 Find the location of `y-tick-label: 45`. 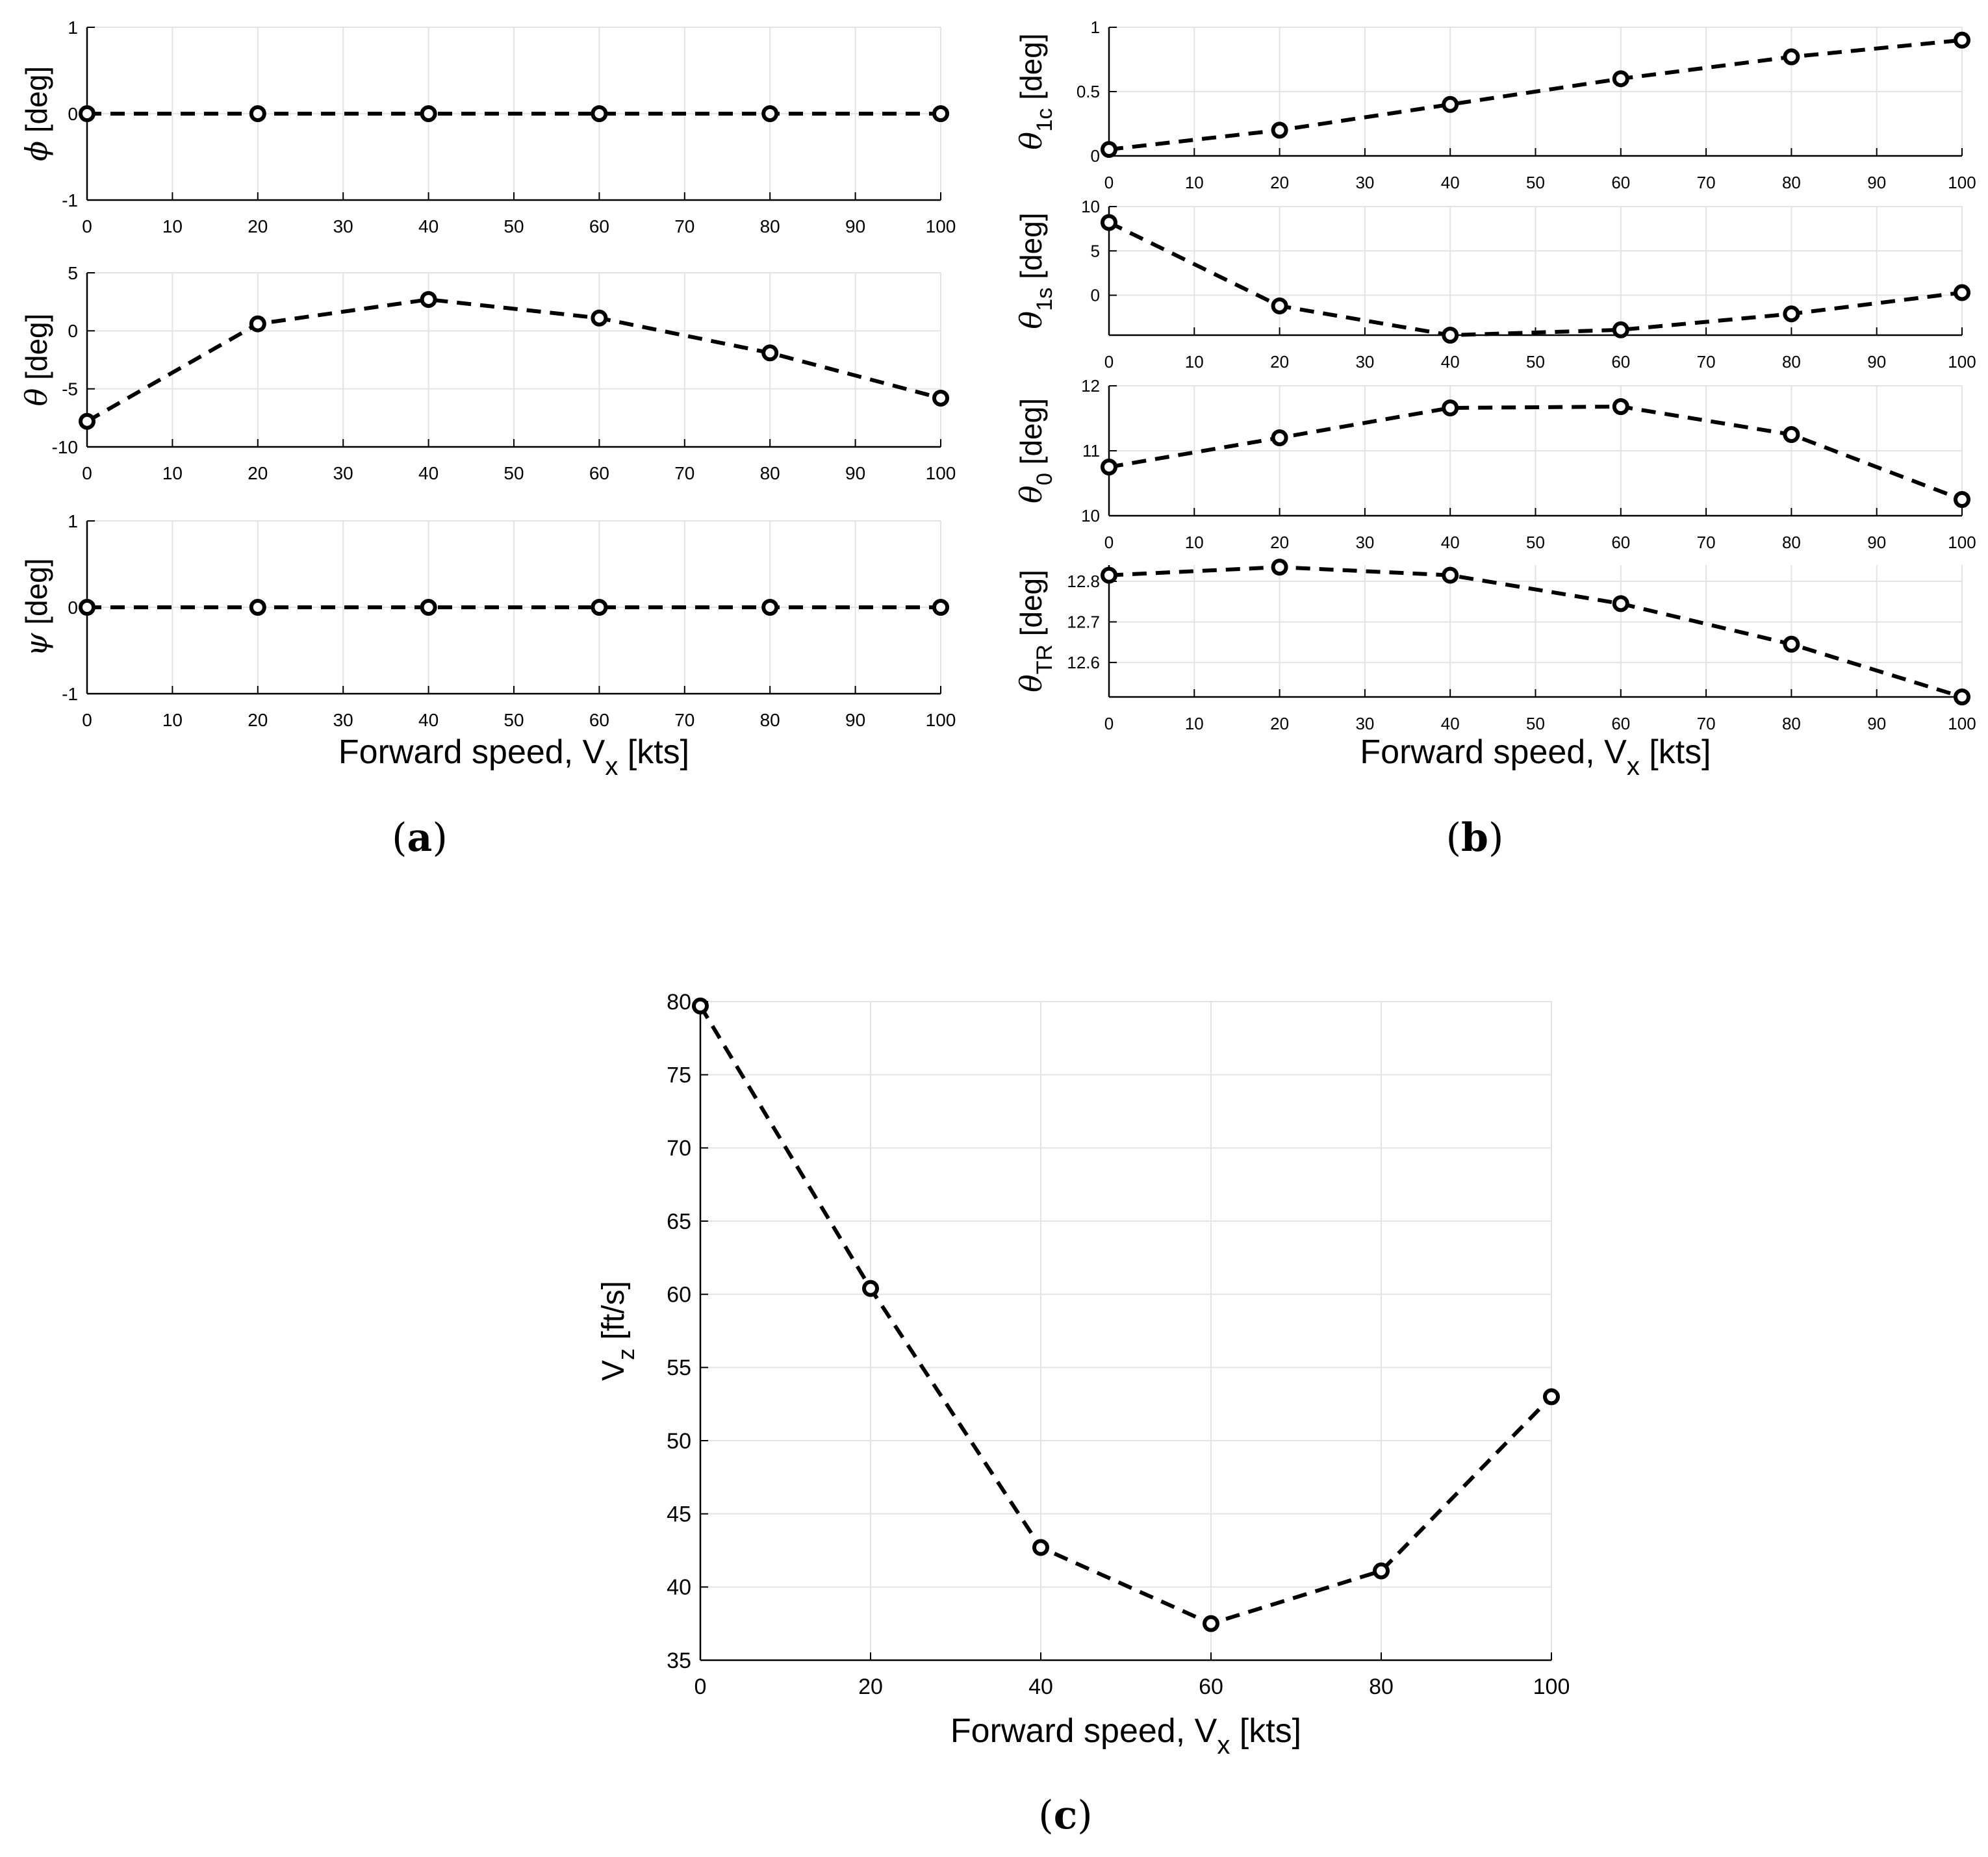

y-tick-label: 45 is located at coordinates (679, 1514).